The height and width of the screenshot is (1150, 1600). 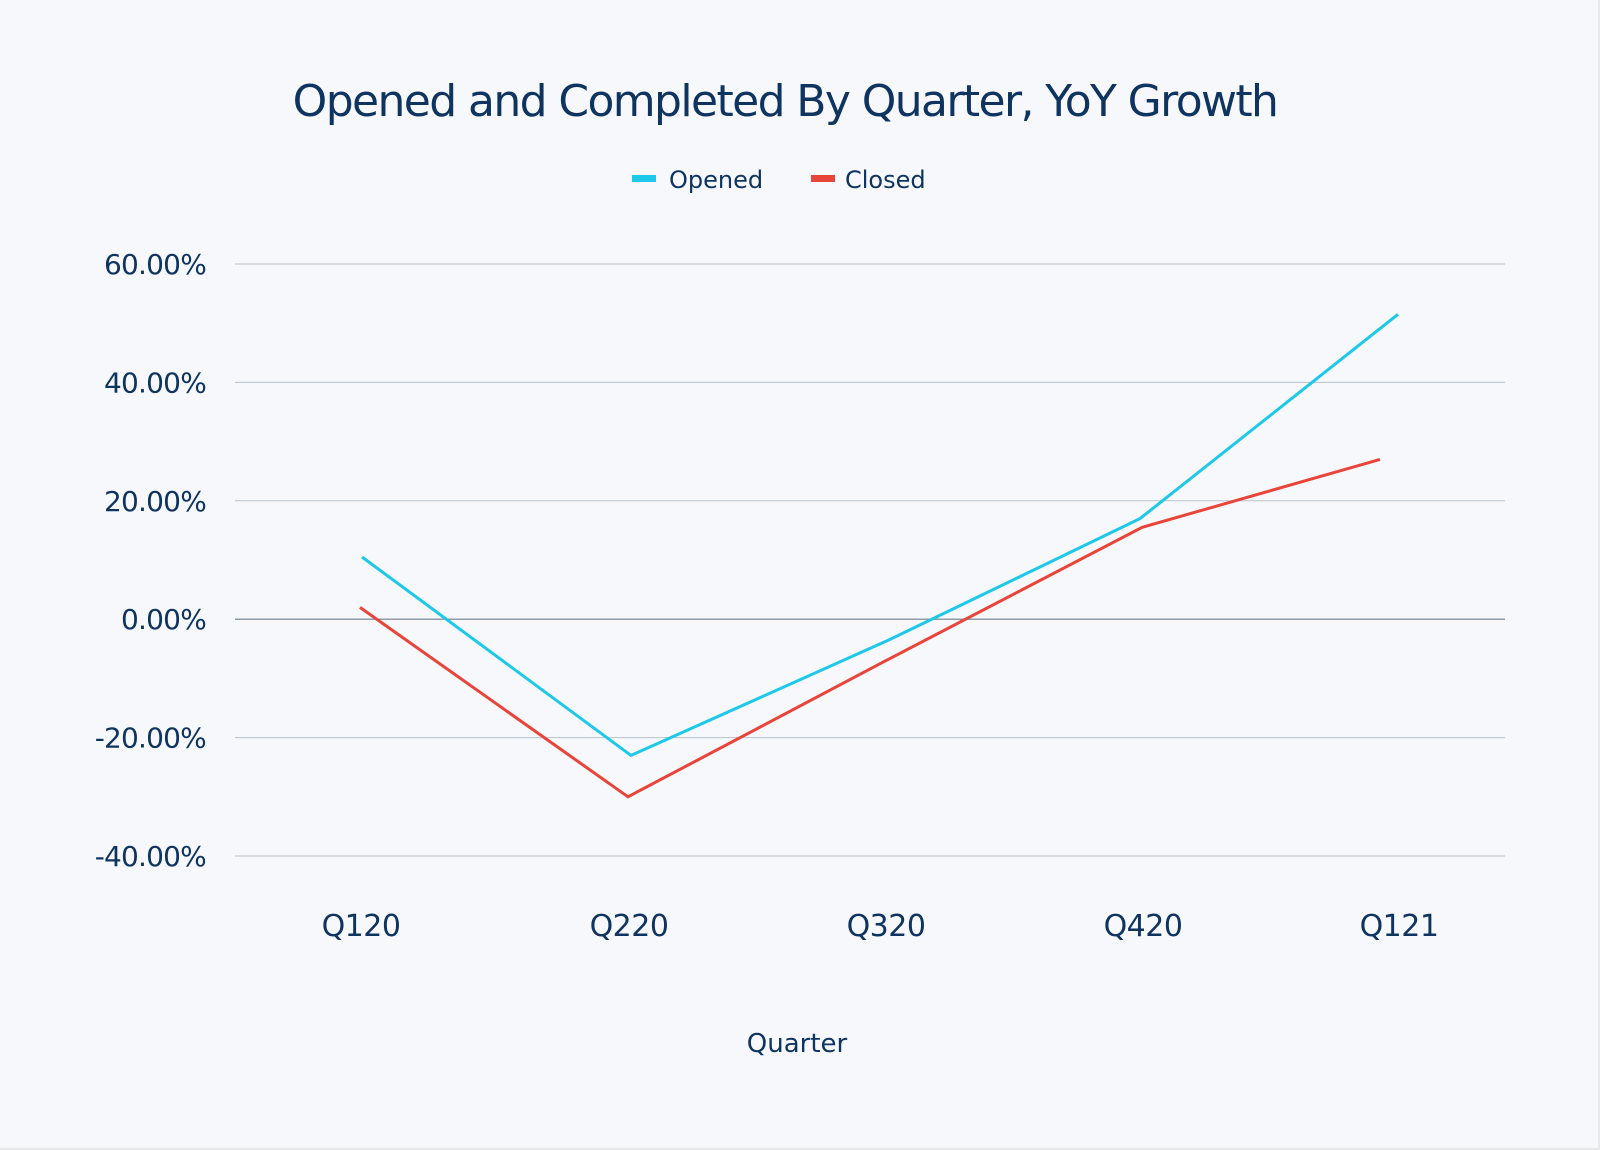 What do you see at coordinates (361, 926) in the screenshot?
I see `x-tick-label: Q120` at bounding box center [361, 926].